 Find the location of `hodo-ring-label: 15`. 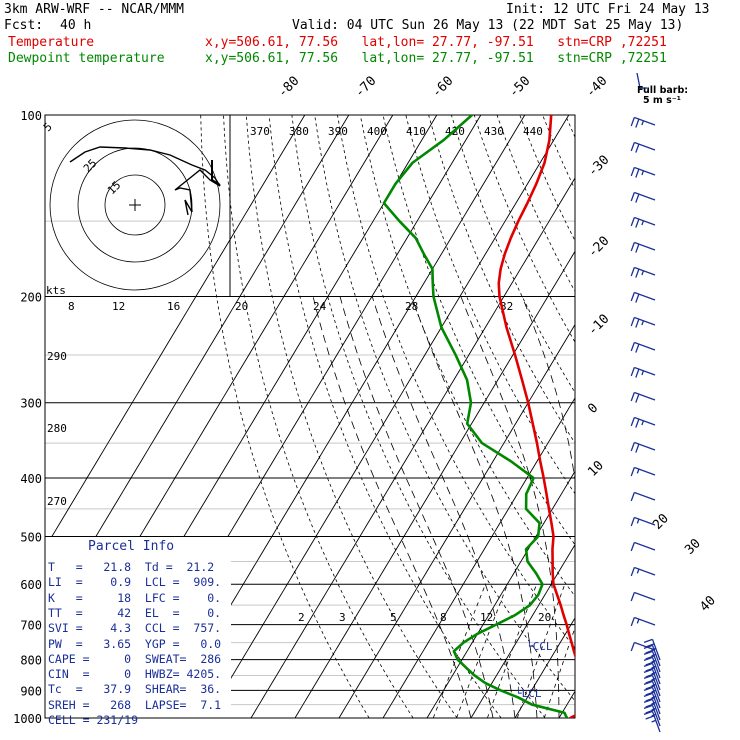

hodo-ring-label: 15 is located at coordinates (114, 188).